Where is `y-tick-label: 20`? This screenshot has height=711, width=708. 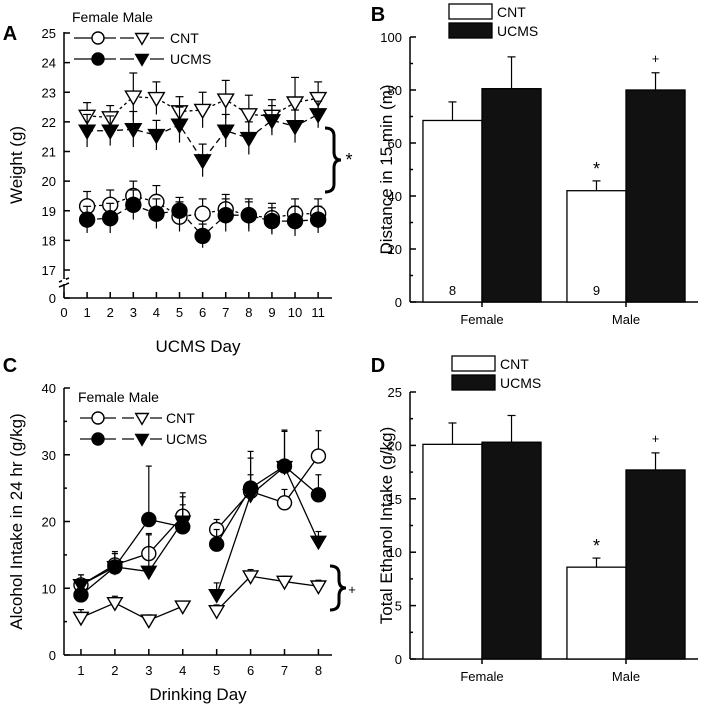 y-tick-label: 20 is located at coordinates (395, 249).